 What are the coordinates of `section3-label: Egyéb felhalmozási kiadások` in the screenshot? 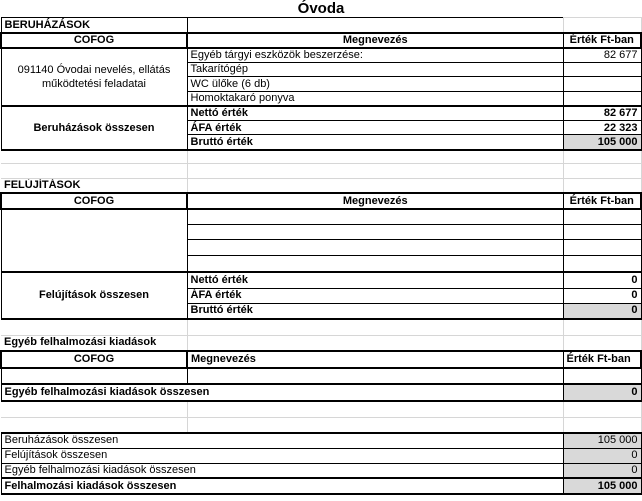 It's located at (94, 343).